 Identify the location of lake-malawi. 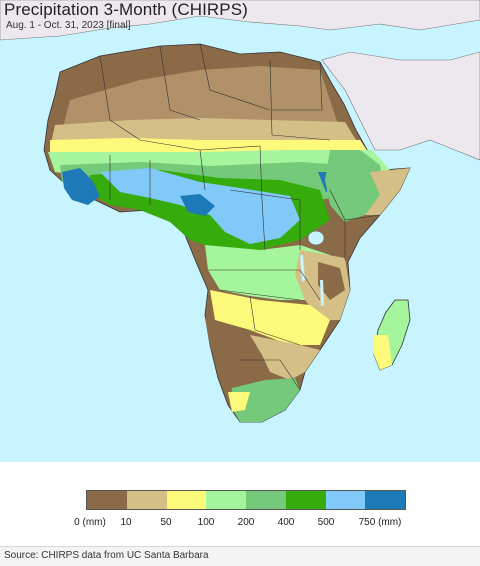
(322, 293).